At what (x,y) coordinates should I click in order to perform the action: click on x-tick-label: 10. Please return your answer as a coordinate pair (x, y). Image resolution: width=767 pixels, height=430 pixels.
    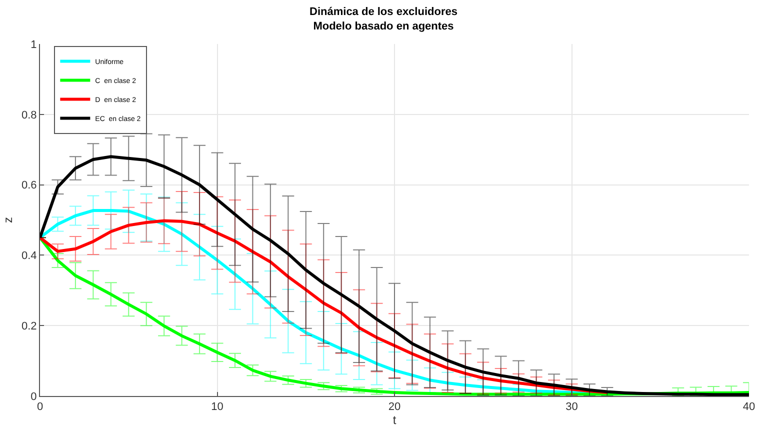
    Looking at the image, I should click on (217, 407).